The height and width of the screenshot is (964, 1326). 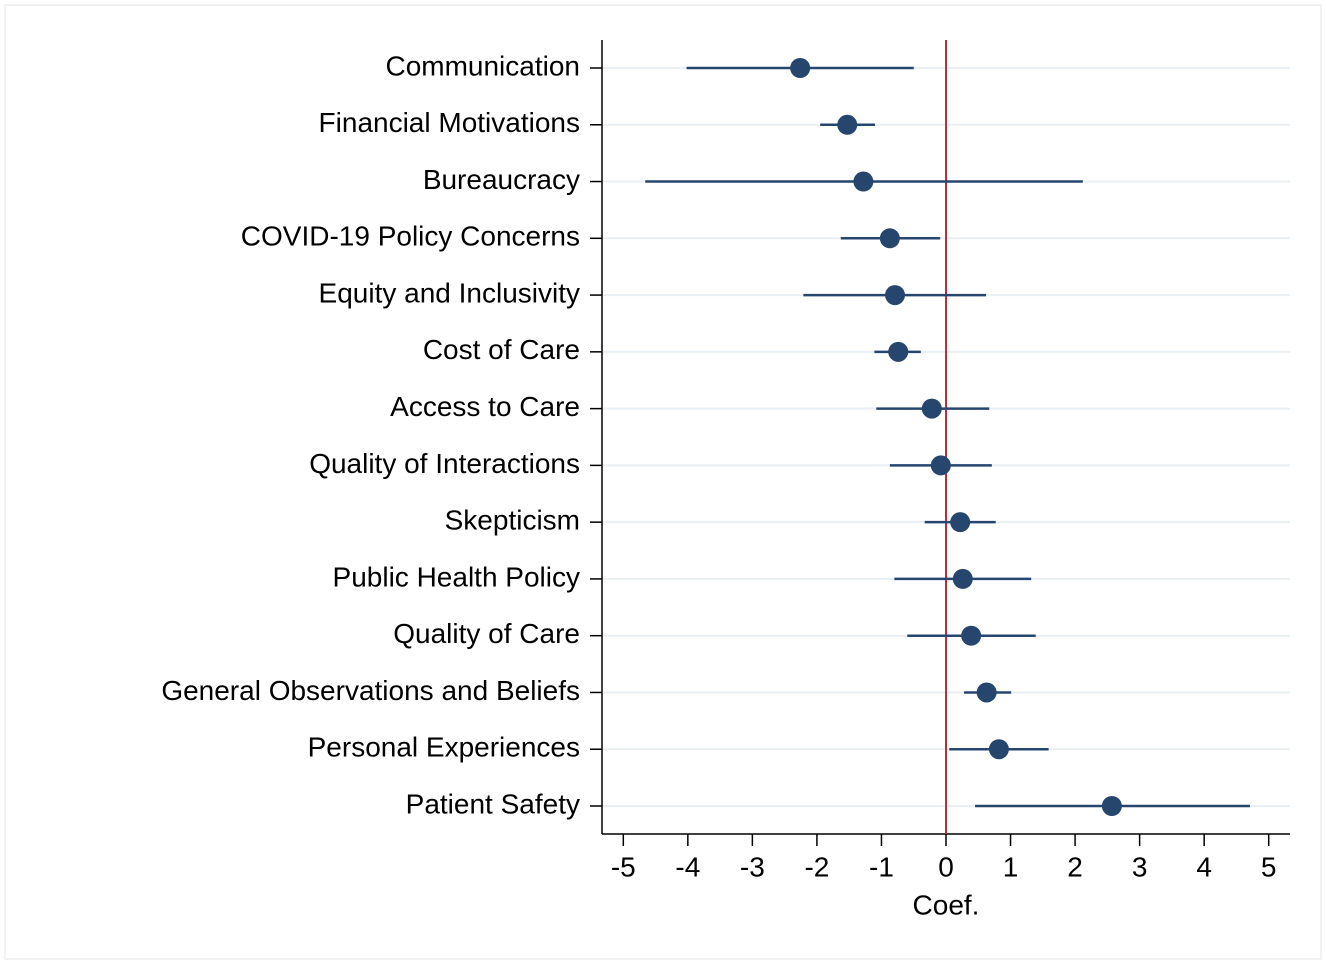 I want to click on x-tick-label: -4, so click(x=687, y=866).